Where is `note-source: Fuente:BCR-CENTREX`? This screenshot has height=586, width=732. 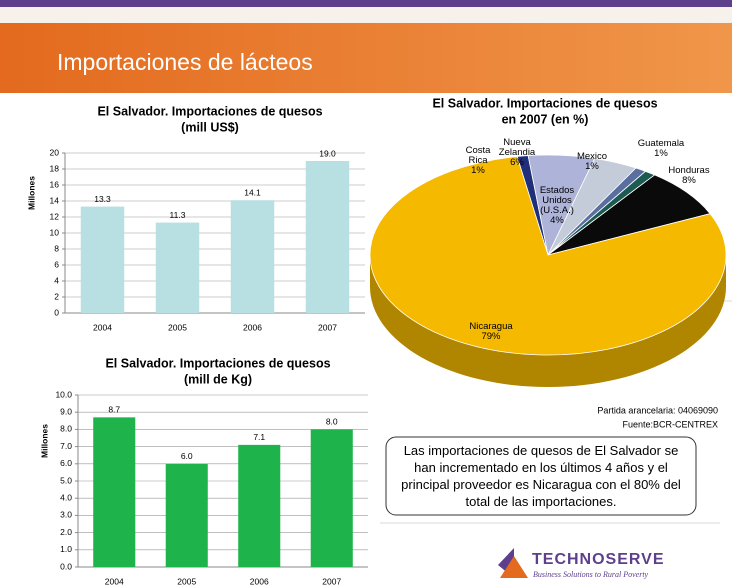
note-source: Fuente:BCR-CENTREX is located at coordinates (670, 424).